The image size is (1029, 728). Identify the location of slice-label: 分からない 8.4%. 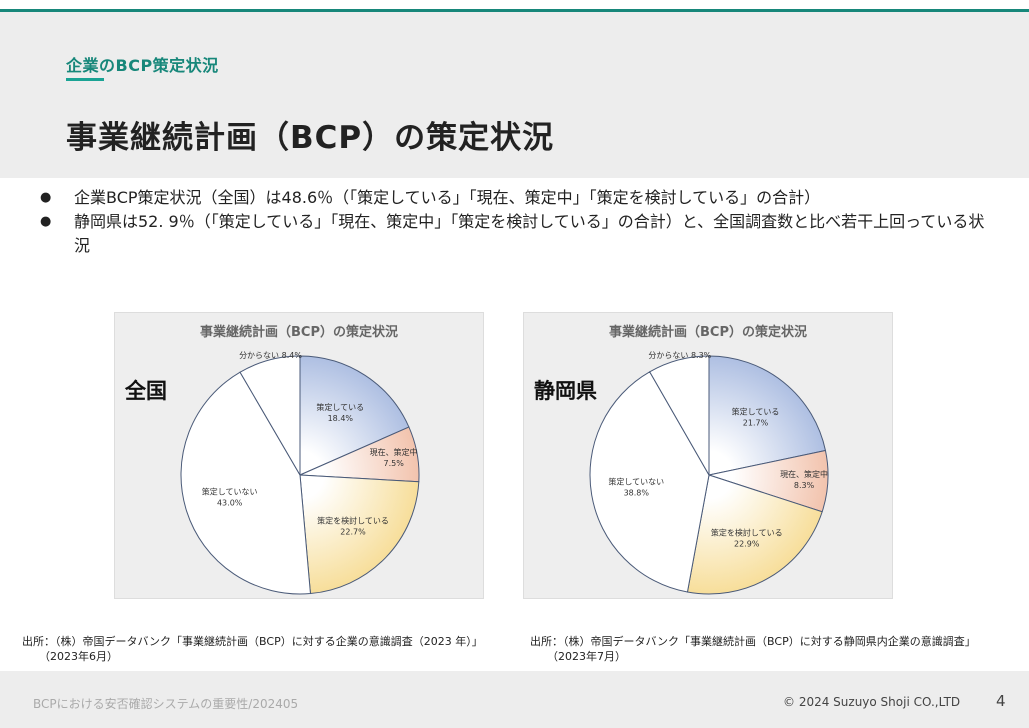
(270, 355).